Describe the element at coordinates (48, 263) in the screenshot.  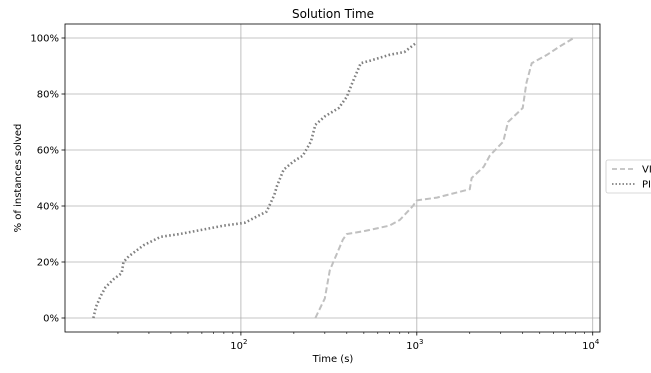
I see `y-tick-label: 20%` at that location.